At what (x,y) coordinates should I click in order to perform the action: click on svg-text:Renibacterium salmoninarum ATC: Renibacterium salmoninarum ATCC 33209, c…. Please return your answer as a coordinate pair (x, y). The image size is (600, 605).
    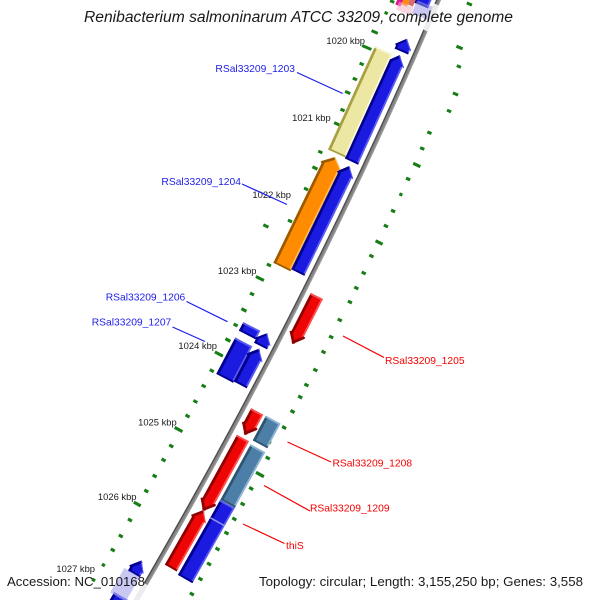
    Looking at the image, I should click on (298, 17).